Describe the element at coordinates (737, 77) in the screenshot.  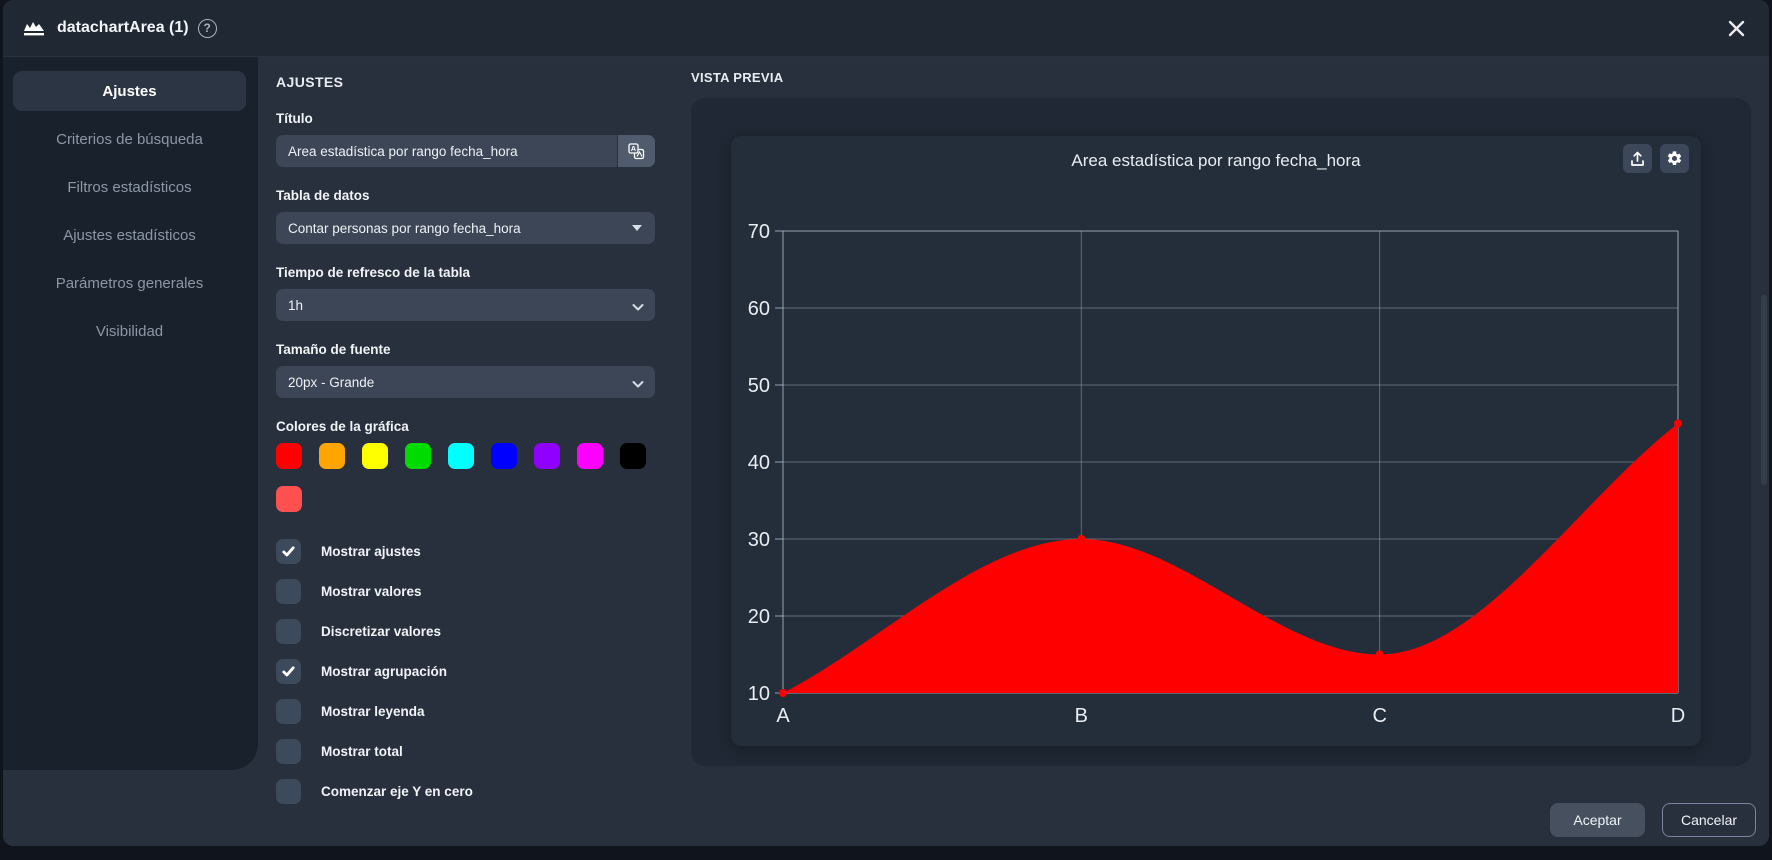
I see `preview-heading: VISTA PREVIA` at that location.